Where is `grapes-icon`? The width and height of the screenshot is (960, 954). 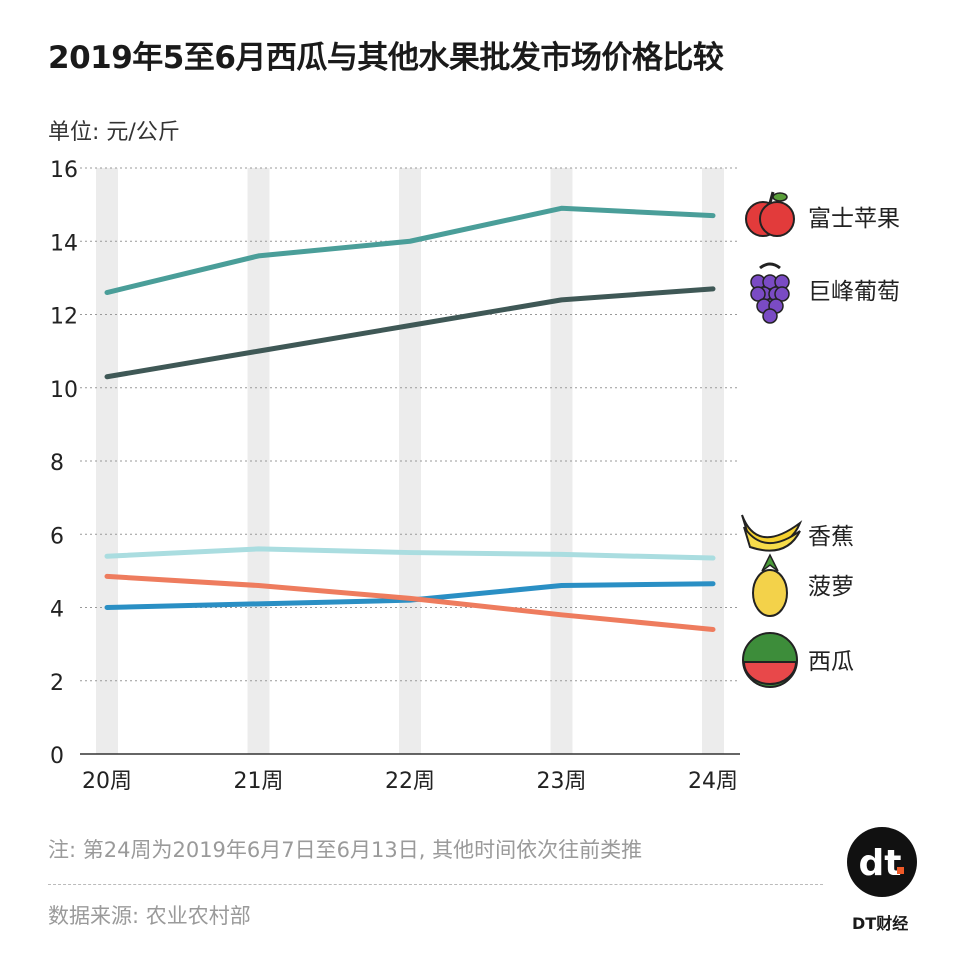 grapes-icon is located at coordinates (770, 293).